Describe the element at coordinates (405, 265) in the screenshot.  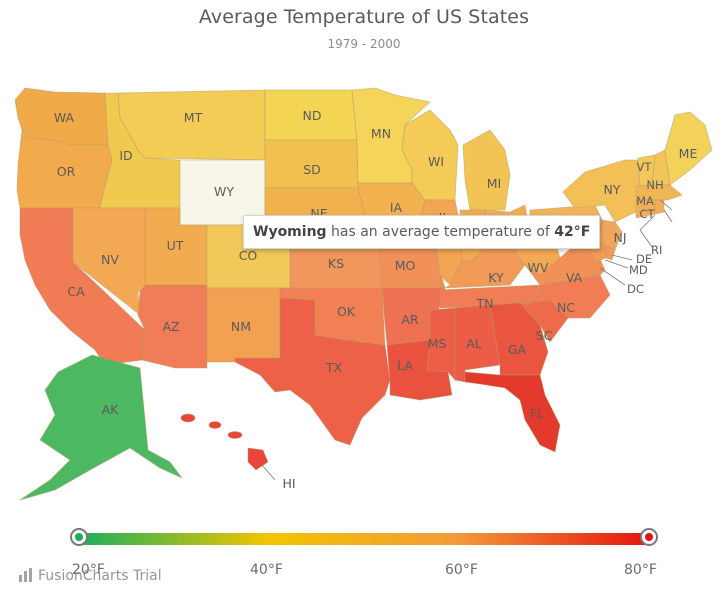
I see `label-mo: MO` at that location.